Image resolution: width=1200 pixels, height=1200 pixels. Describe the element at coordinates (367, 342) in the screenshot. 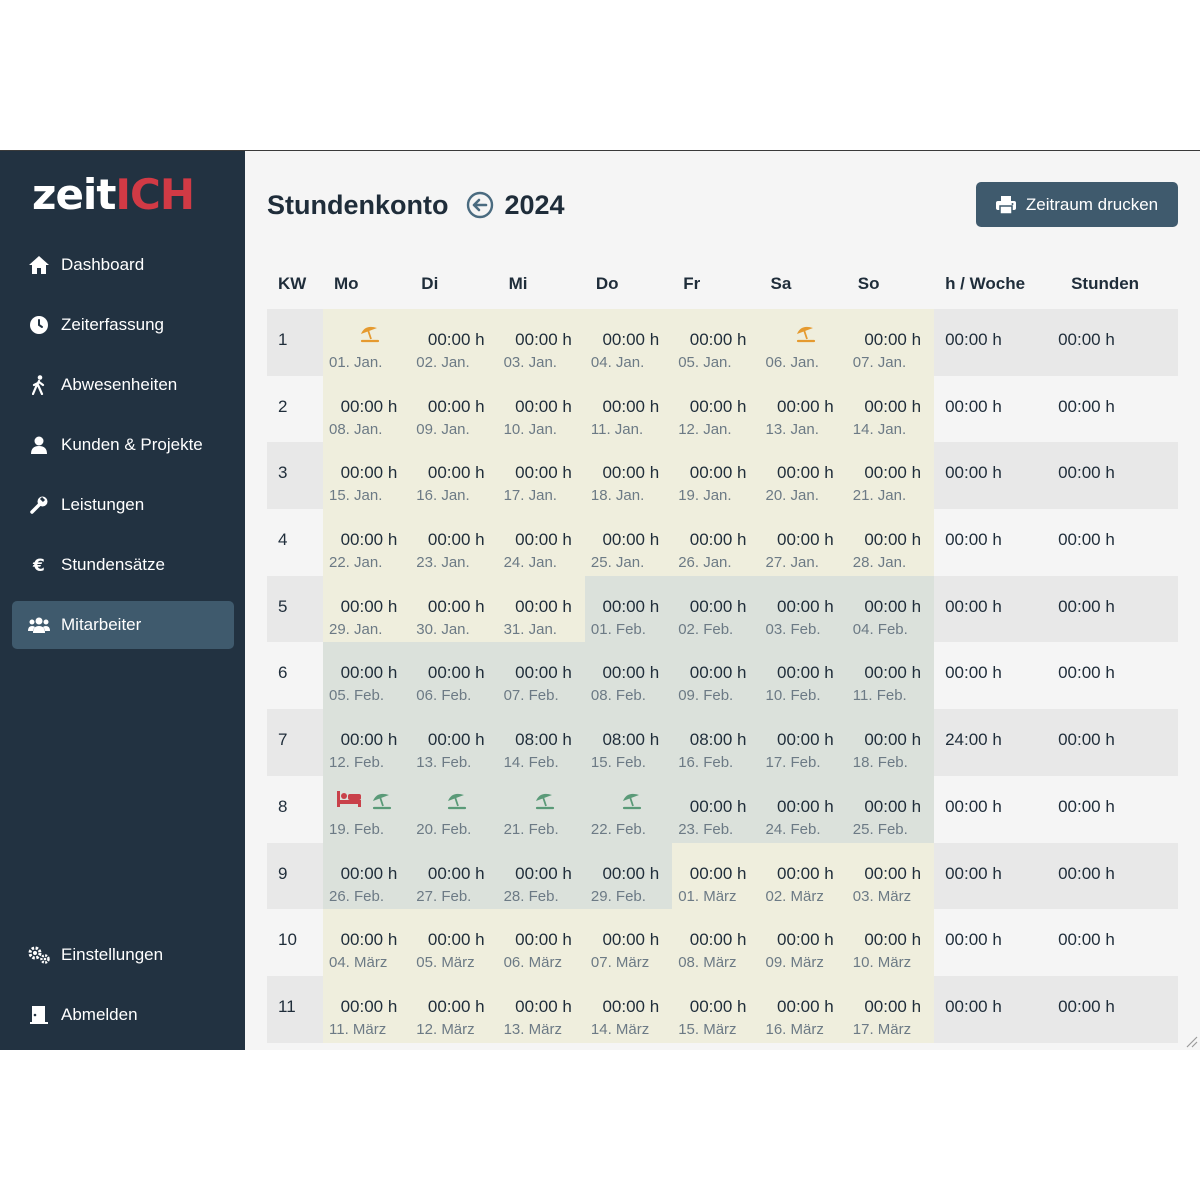

I see `day-cell: 01. Jan.` at that location.